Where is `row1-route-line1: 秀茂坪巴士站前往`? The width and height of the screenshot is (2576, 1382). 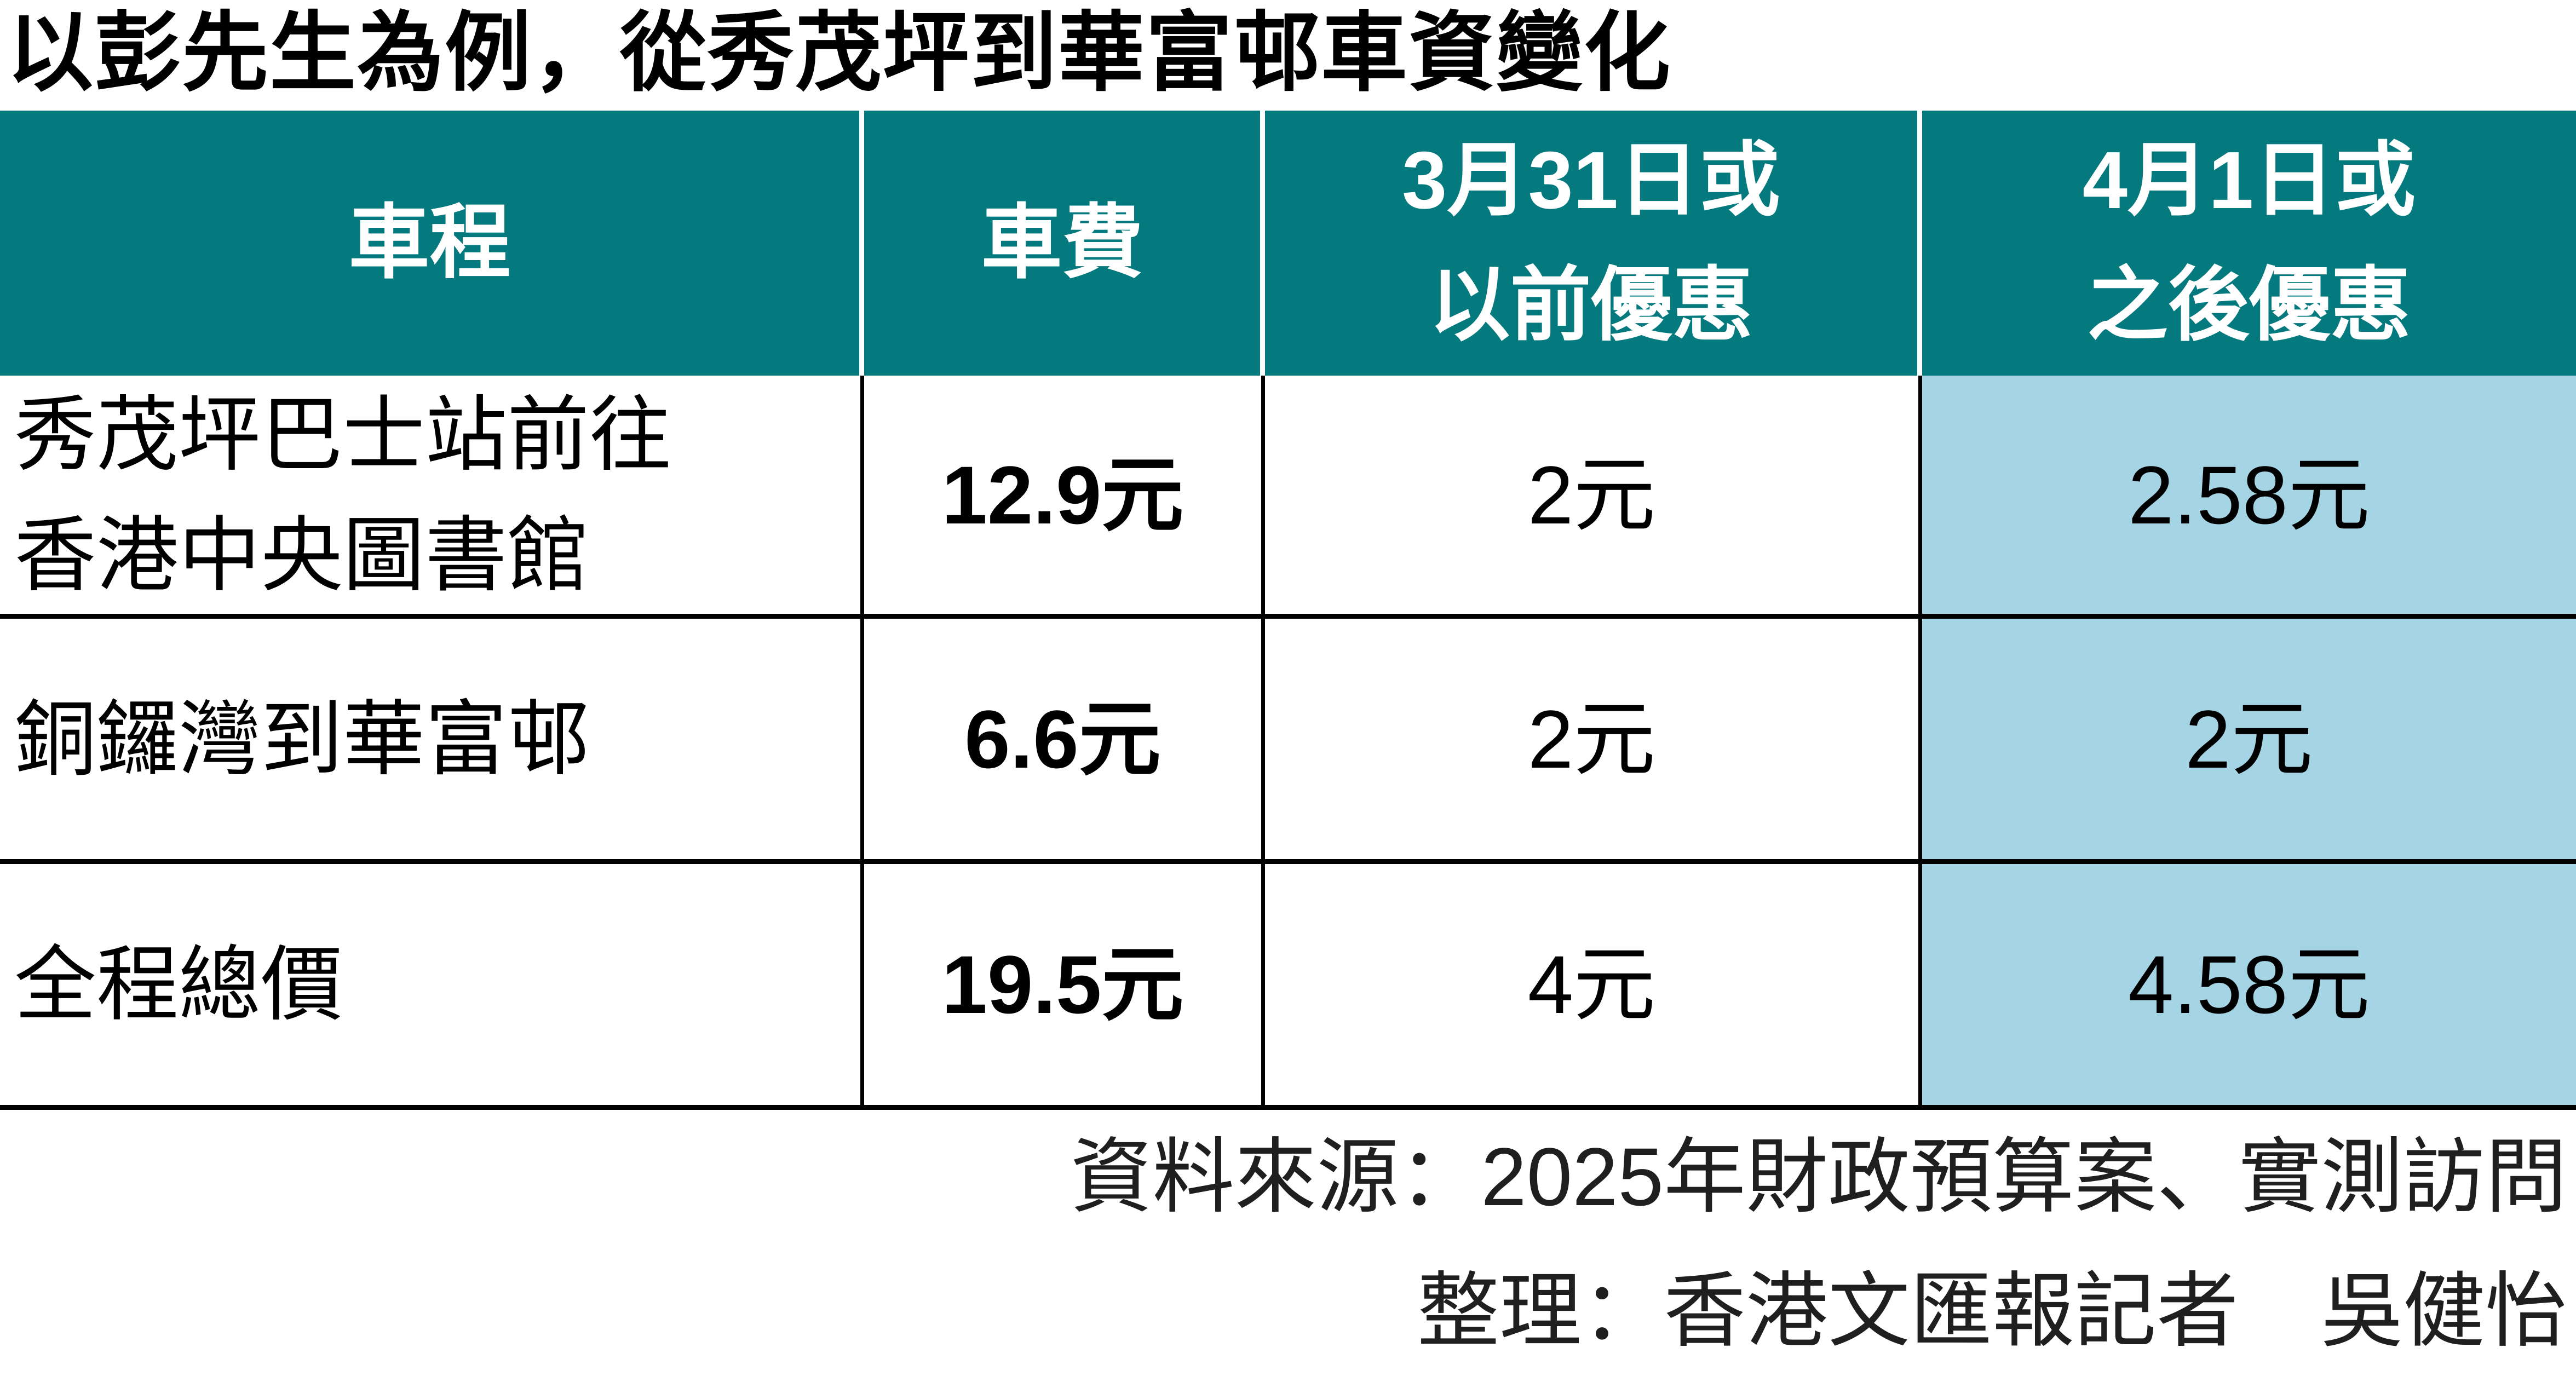
row1-route-line1: 秀茂坪巴士站前往 is located at coordinates (343, 434).